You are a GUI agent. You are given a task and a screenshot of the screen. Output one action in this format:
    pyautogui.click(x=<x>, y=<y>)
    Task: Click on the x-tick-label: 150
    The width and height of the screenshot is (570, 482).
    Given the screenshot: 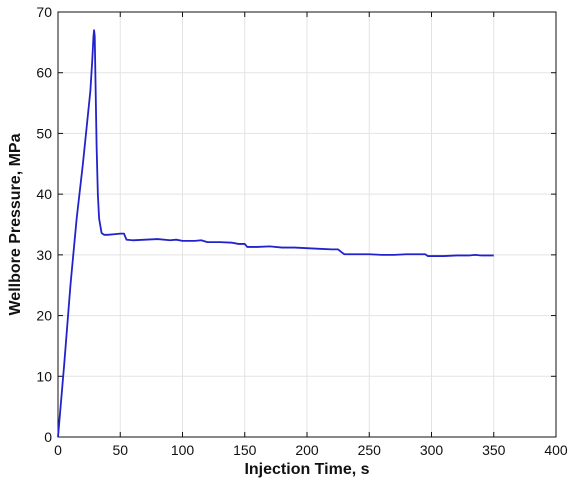 What is the action you would take?
    pyautogui.click(x=245, y=450)
    